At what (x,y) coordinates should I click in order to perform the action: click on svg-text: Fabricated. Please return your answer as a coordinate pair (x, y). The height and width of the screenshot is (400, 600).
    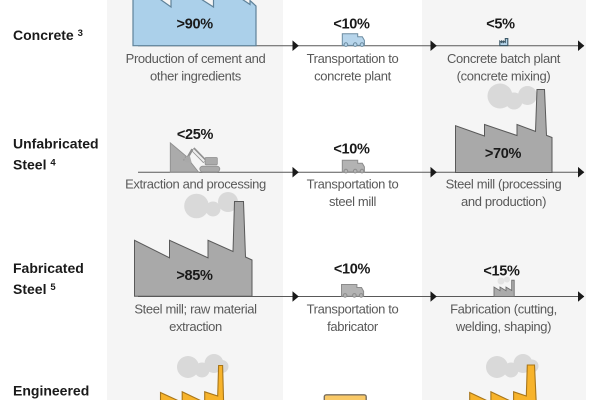
    Looking at the image, I should click on (48, 268).